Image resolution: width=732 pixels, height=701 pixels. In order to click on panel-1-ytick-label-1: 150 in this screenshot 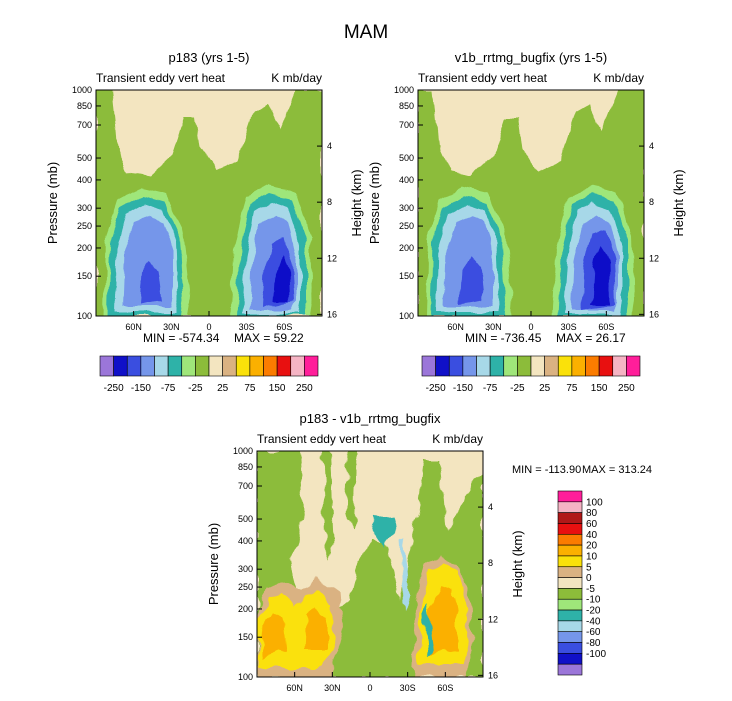, I will do `click(84, 276)`.